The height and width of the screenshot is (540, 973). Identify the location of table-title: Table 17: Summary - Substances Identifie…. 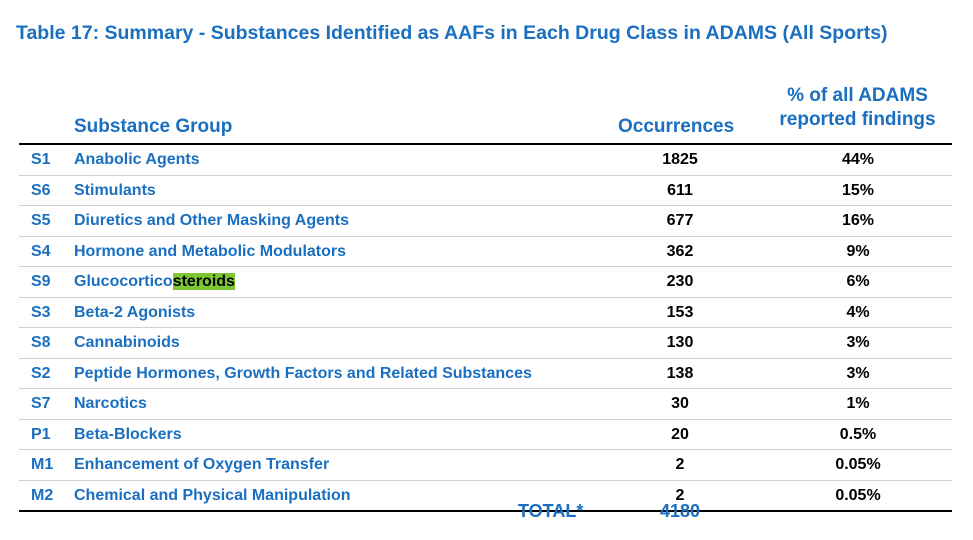
(452, 33).